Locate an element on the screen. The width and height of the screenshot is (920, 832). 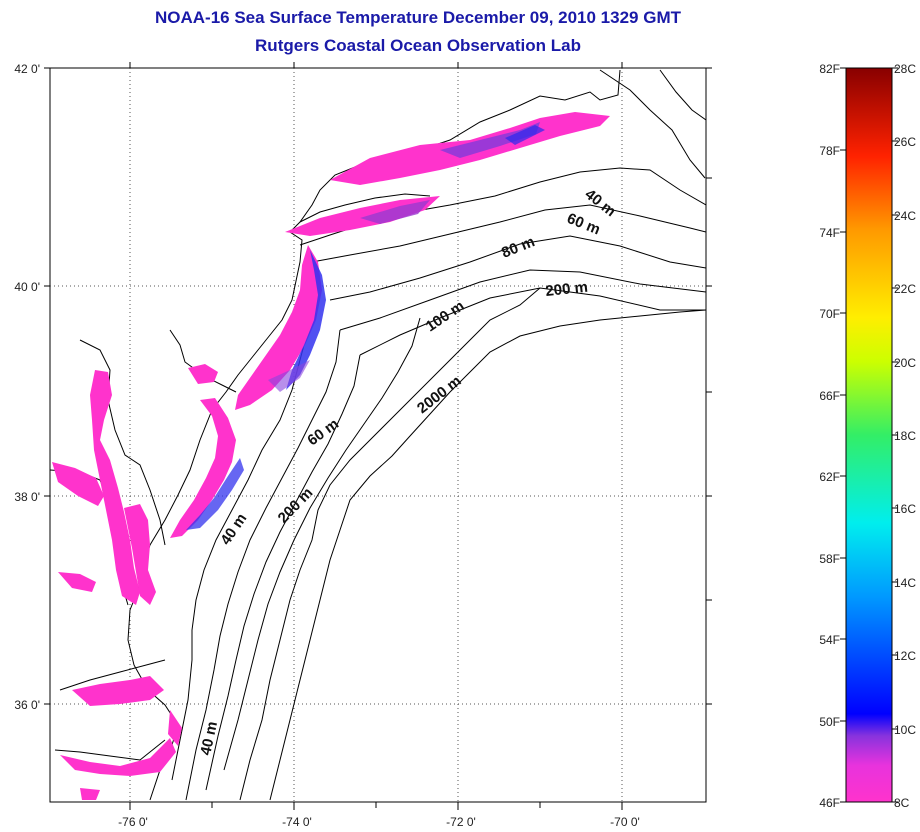
colorbar-f-label: 50F is located at coordinates (829, 722).